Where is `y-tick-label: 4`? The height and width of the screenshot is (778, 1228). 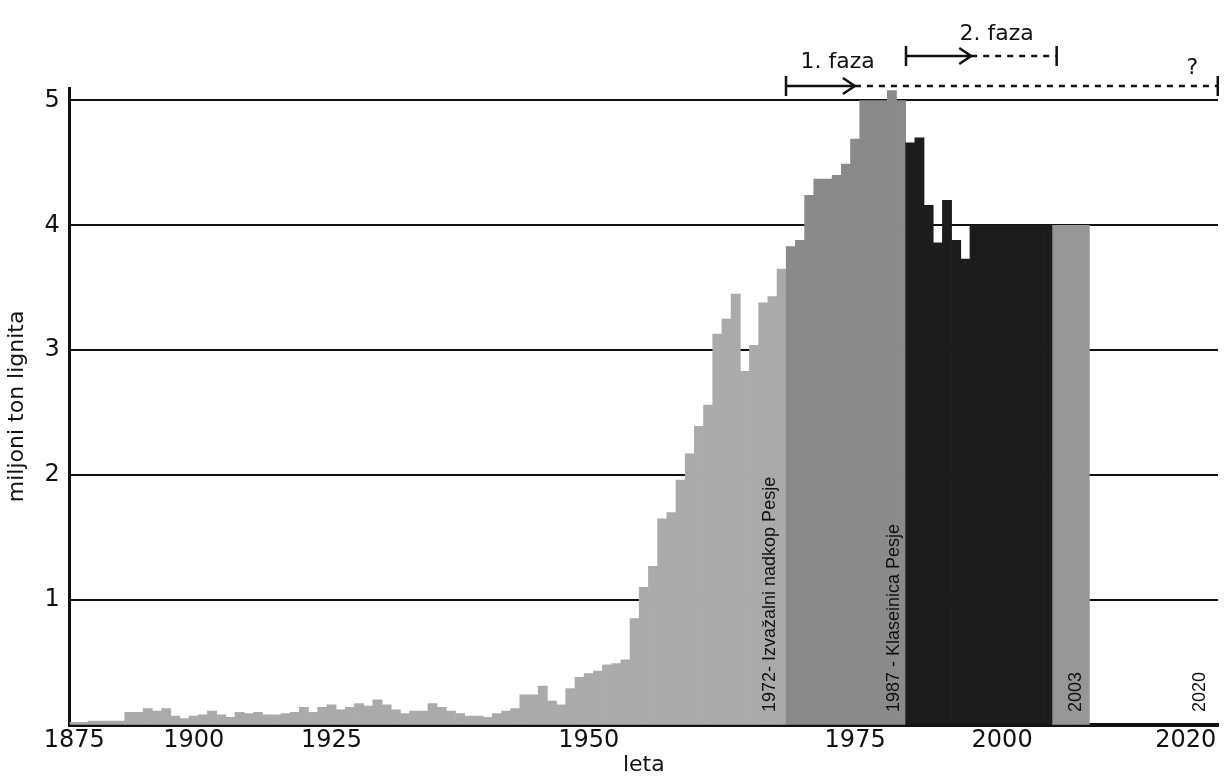 y-tick-label: 4 is located at coordinates (52, 223).